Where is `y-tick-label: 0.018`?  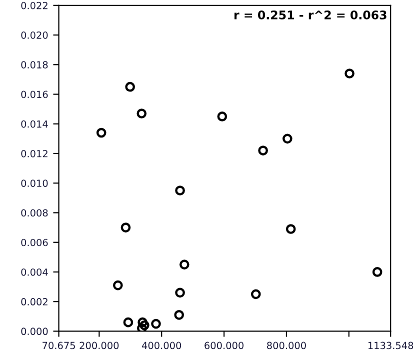 y-tick-label: 0.018 is located at coordinates (34, 64).